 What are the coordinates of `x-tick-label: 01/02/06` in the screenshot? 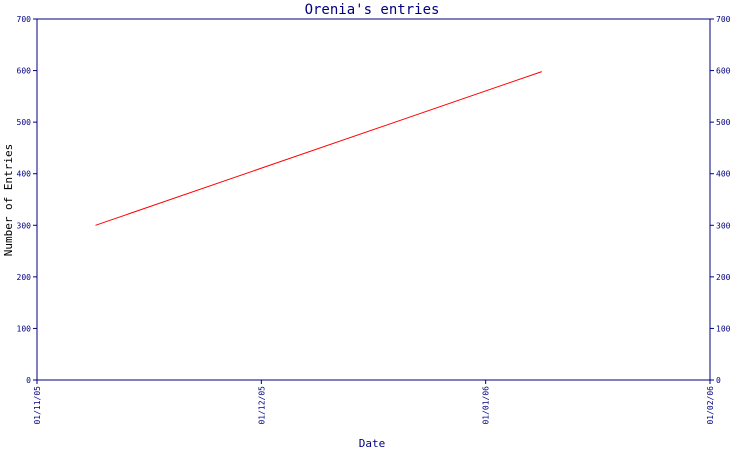 It's located at (710, 405).